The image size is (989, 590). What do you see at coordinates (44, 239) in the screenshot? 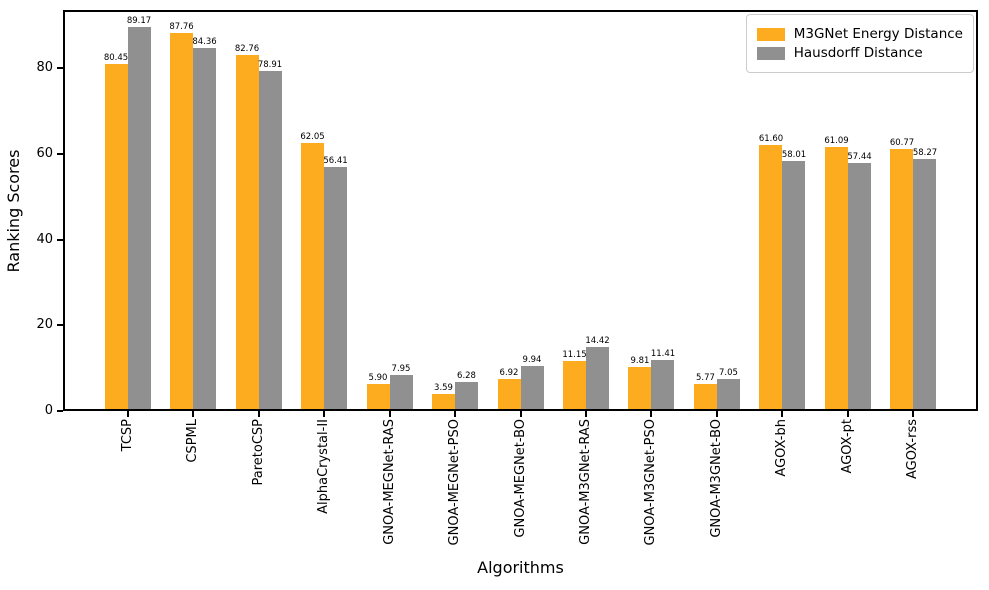
I see `y-tick-label: 40` at bounding box center [44, 239].